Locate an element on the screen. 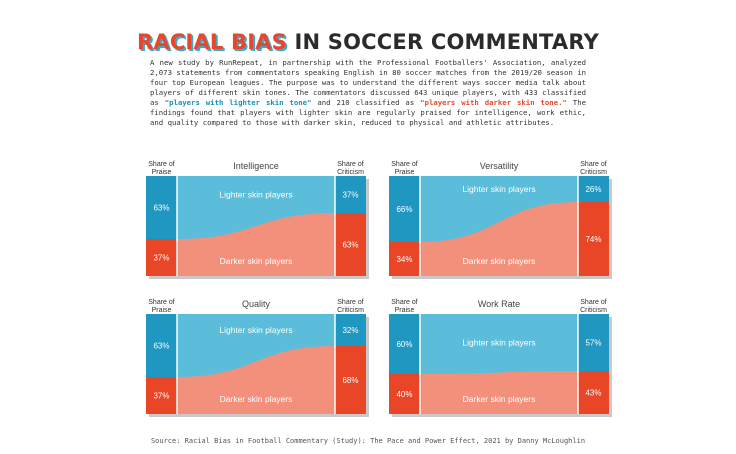 This screenshot has width=736, height=454. criticism-darker-value: 43% is located at coordinates (593, 393).